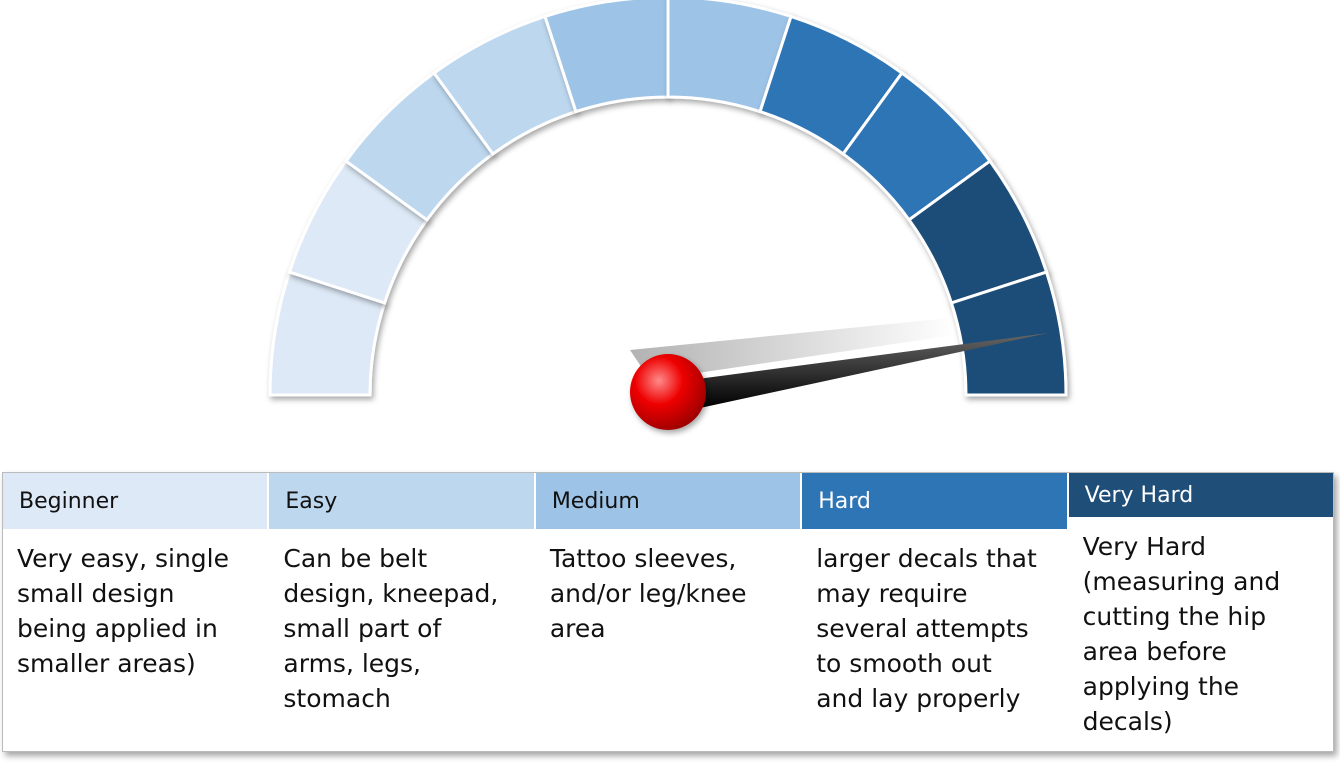 The image size is (1340, 767). What do you see at coordinates (1201, 495) in the screenshot?
I see `level-name: Very Hard` at bounding box center [1201, 495].